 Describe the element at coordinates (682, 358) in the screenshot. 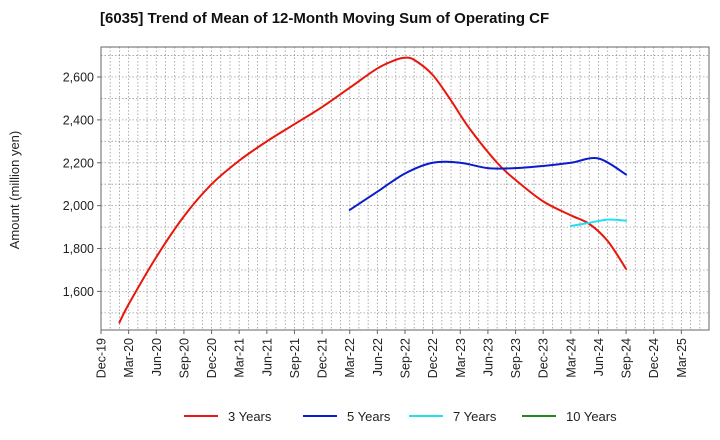

I see `x-tick-label: Mar-25` at that location.